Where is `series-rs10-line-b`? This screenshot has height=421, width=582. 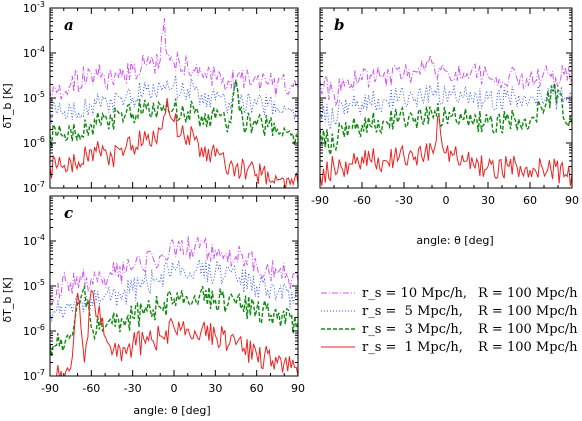 series-rs10-line-b is located at coordinates (446, 80).